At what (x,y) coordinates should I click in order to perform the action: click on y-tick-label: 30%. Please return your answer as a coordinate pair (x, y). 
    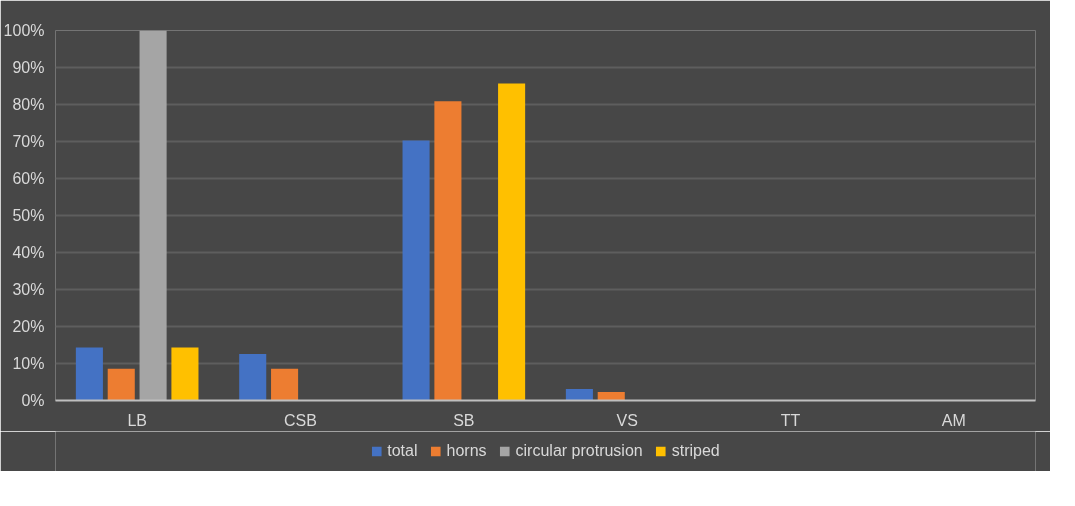
    Looking at the image, I should click on (28, 289).